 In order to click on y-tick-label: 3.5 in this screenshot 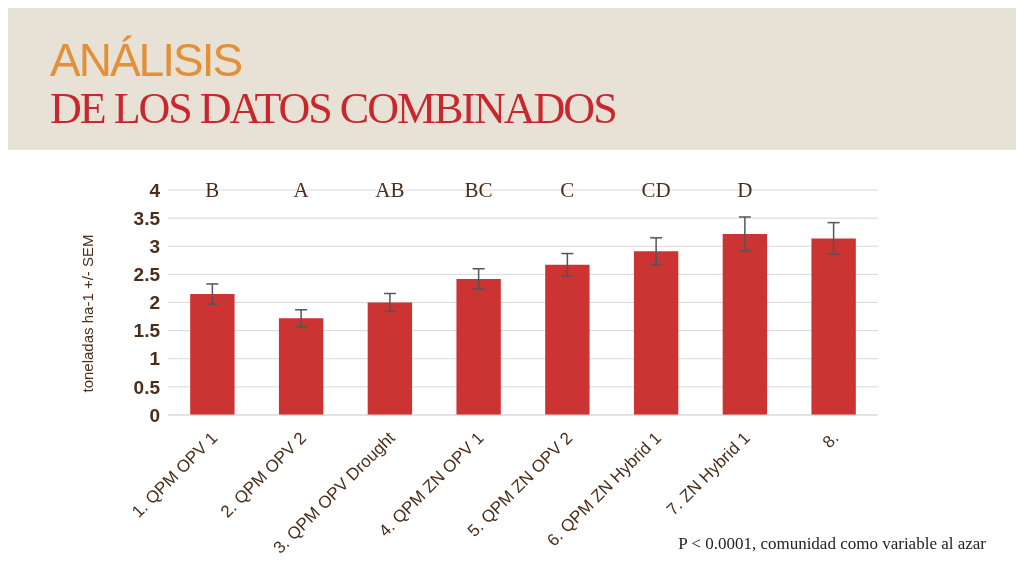, I will do `click(147, 218)`.